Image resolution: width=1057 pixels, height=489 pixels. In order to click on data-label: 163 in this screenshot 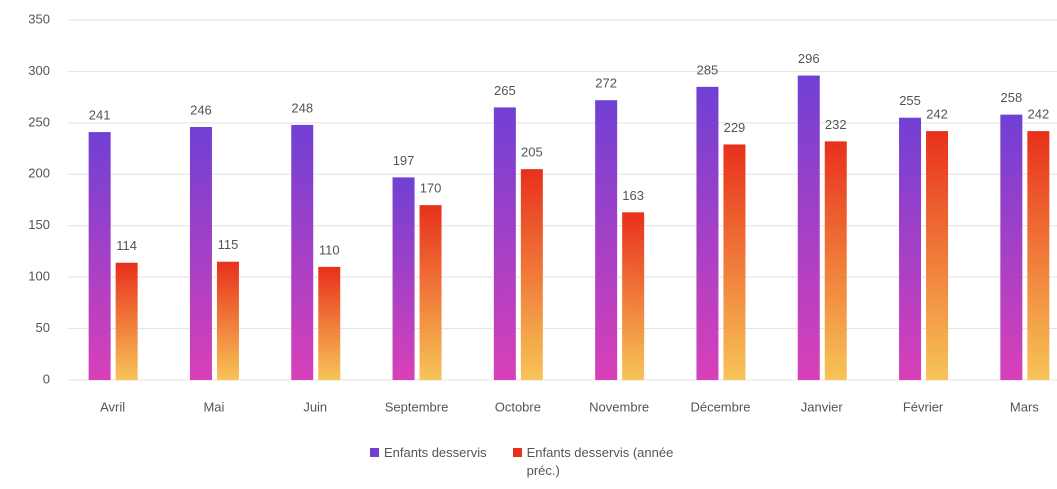, I will do `click(633, 195)`.